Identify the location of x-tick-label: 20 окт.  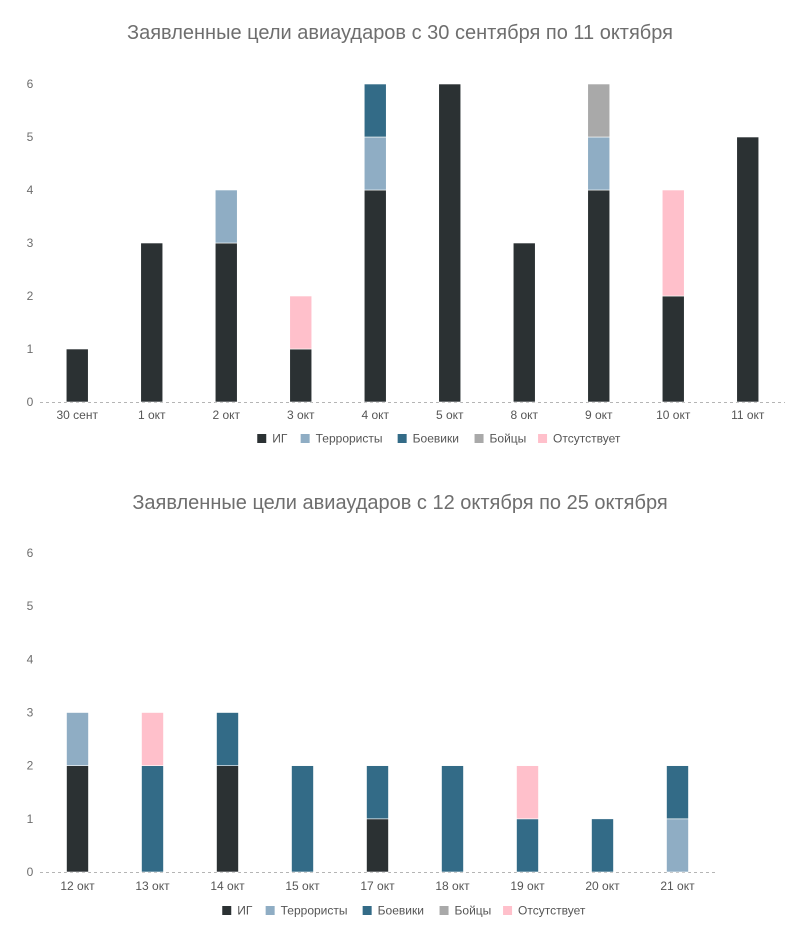
(602, 886).